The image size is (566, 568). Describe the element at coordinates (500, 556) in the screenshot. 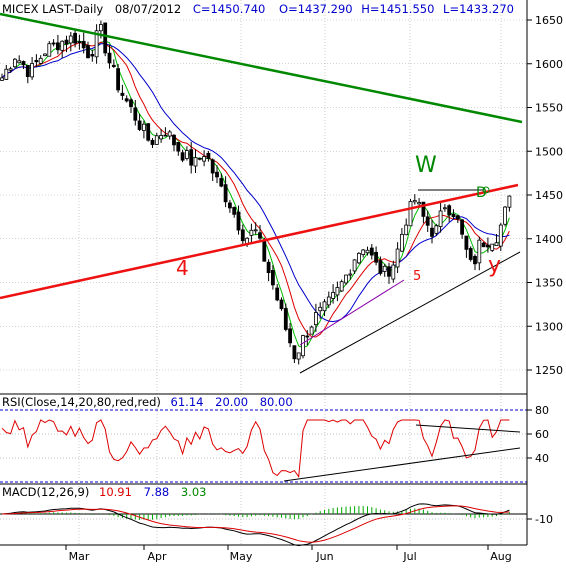

I see `month-label: Aug` at that location.